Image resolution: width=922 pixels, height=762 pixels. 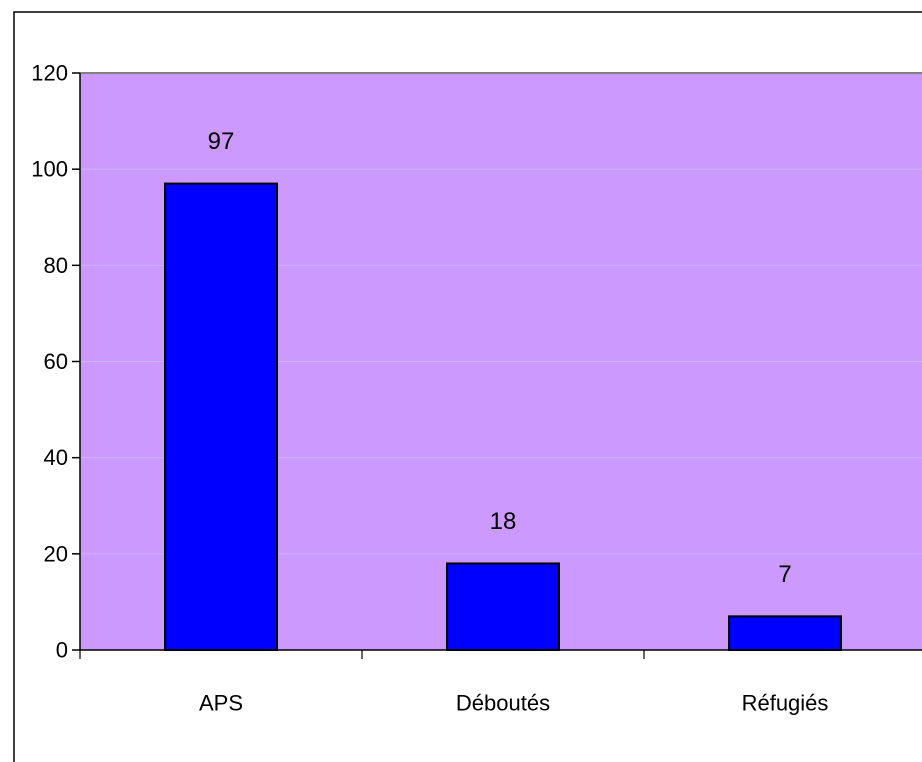 I want to click on y-tick-label: 100, so click(x=49, y=169).